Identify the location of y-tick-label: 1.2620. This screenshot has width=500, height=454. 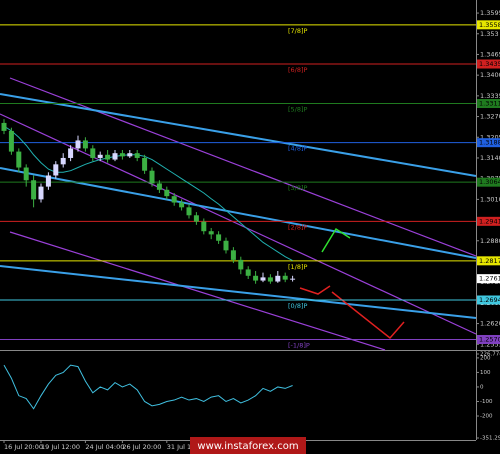
(490, 324).